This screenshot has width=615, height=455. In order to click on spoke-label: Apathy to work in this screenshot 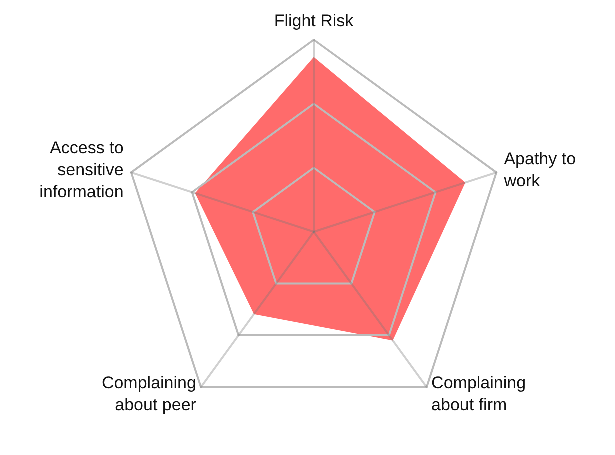, I will do `click(539, 170)`.